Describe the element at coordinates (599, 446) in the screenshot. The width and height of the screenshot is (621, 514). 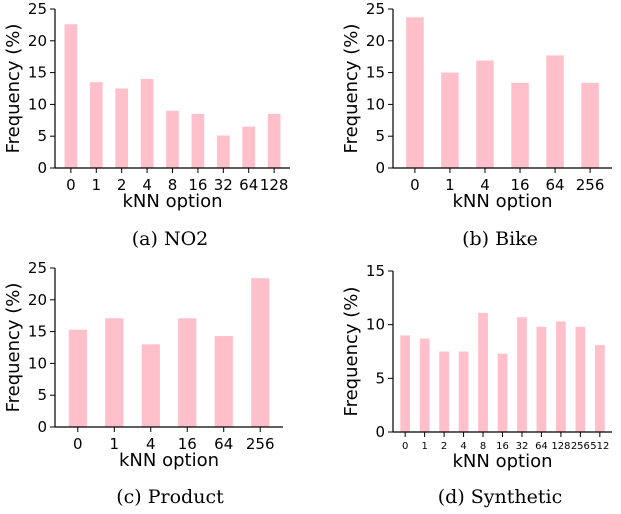
I see `x-tick-label: 512` at that location.